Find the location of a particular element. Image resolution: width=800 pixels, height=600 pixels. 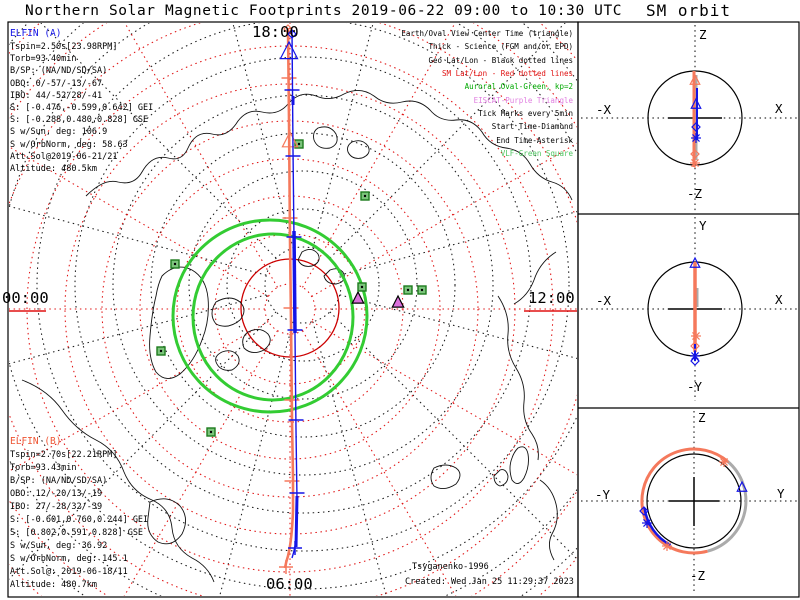

mlt-label-12: 12:00 is located at coordinates (551, 298).